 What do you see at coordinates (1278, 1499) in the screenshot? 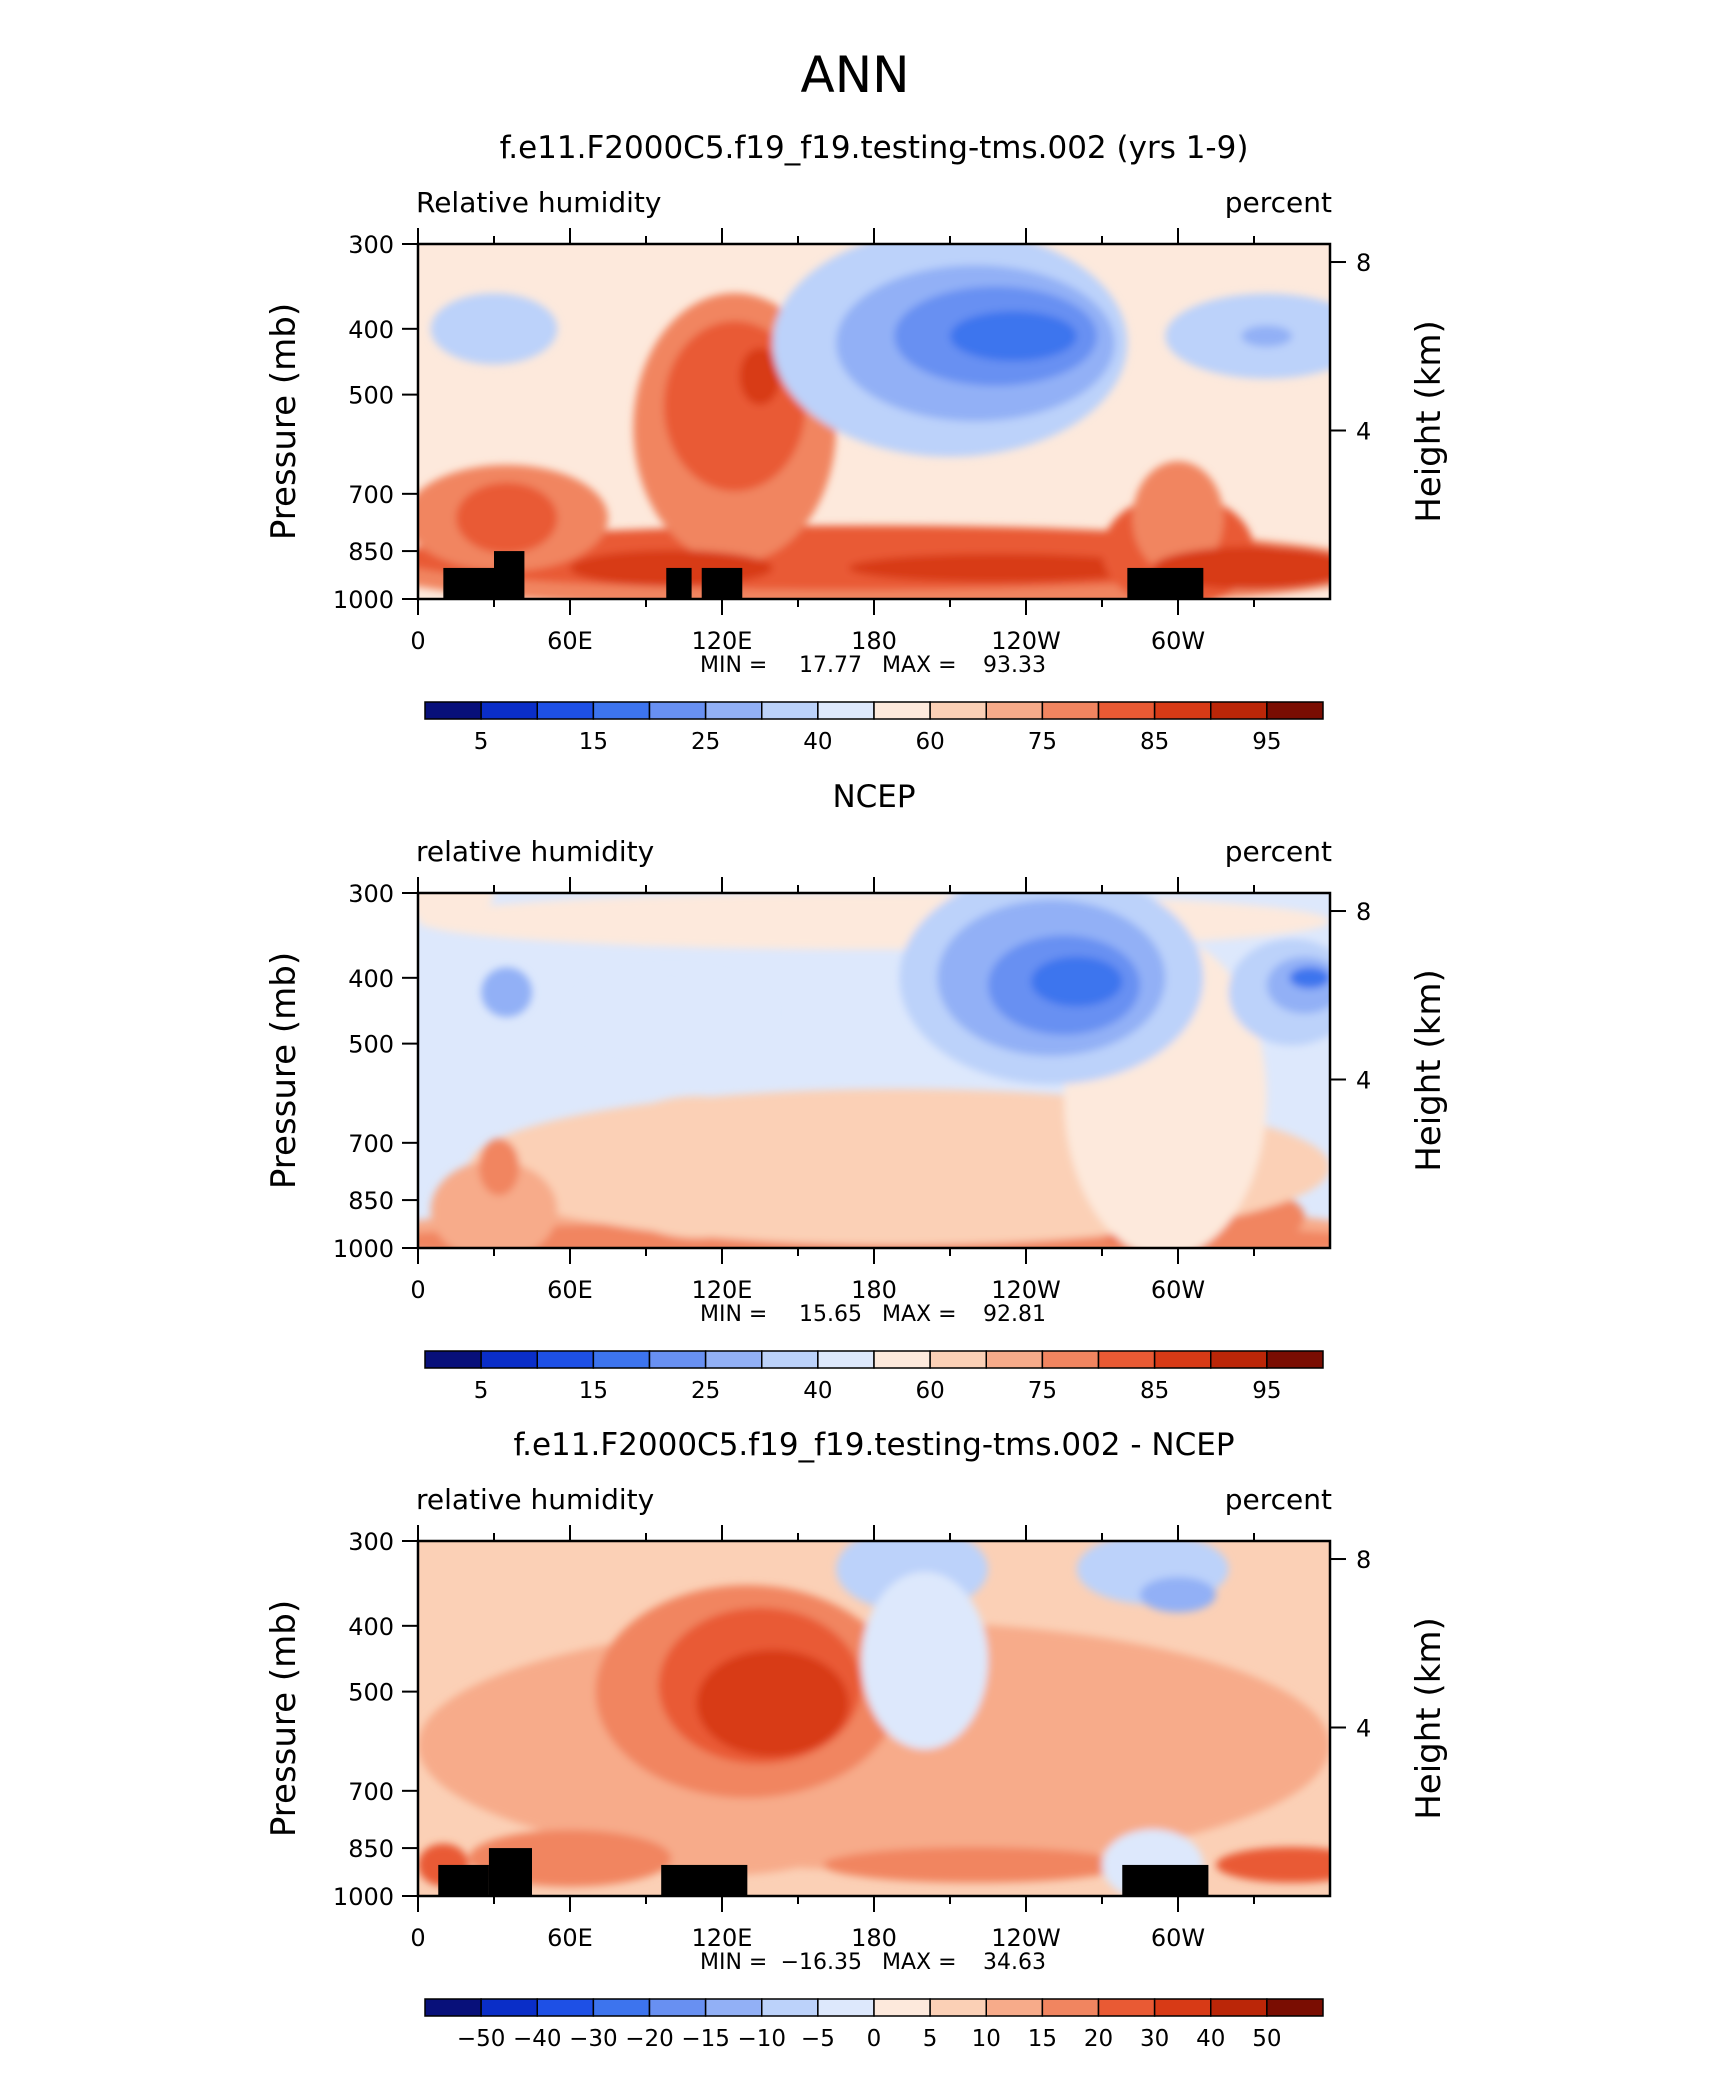
I see `unit-label: percent` at bounding box center [1278, 1499].